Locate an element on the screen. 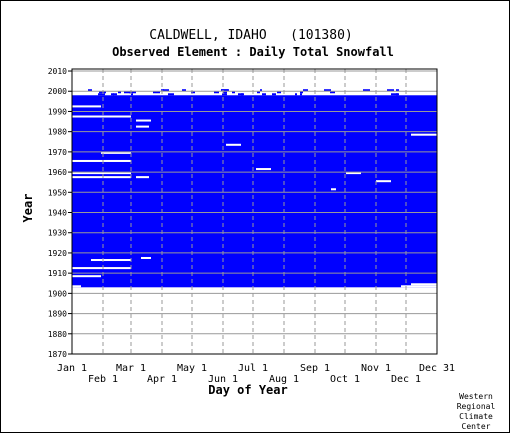 The image size is (510, 433). y-tick-label: 1870 is located at coordinates (57, 354).